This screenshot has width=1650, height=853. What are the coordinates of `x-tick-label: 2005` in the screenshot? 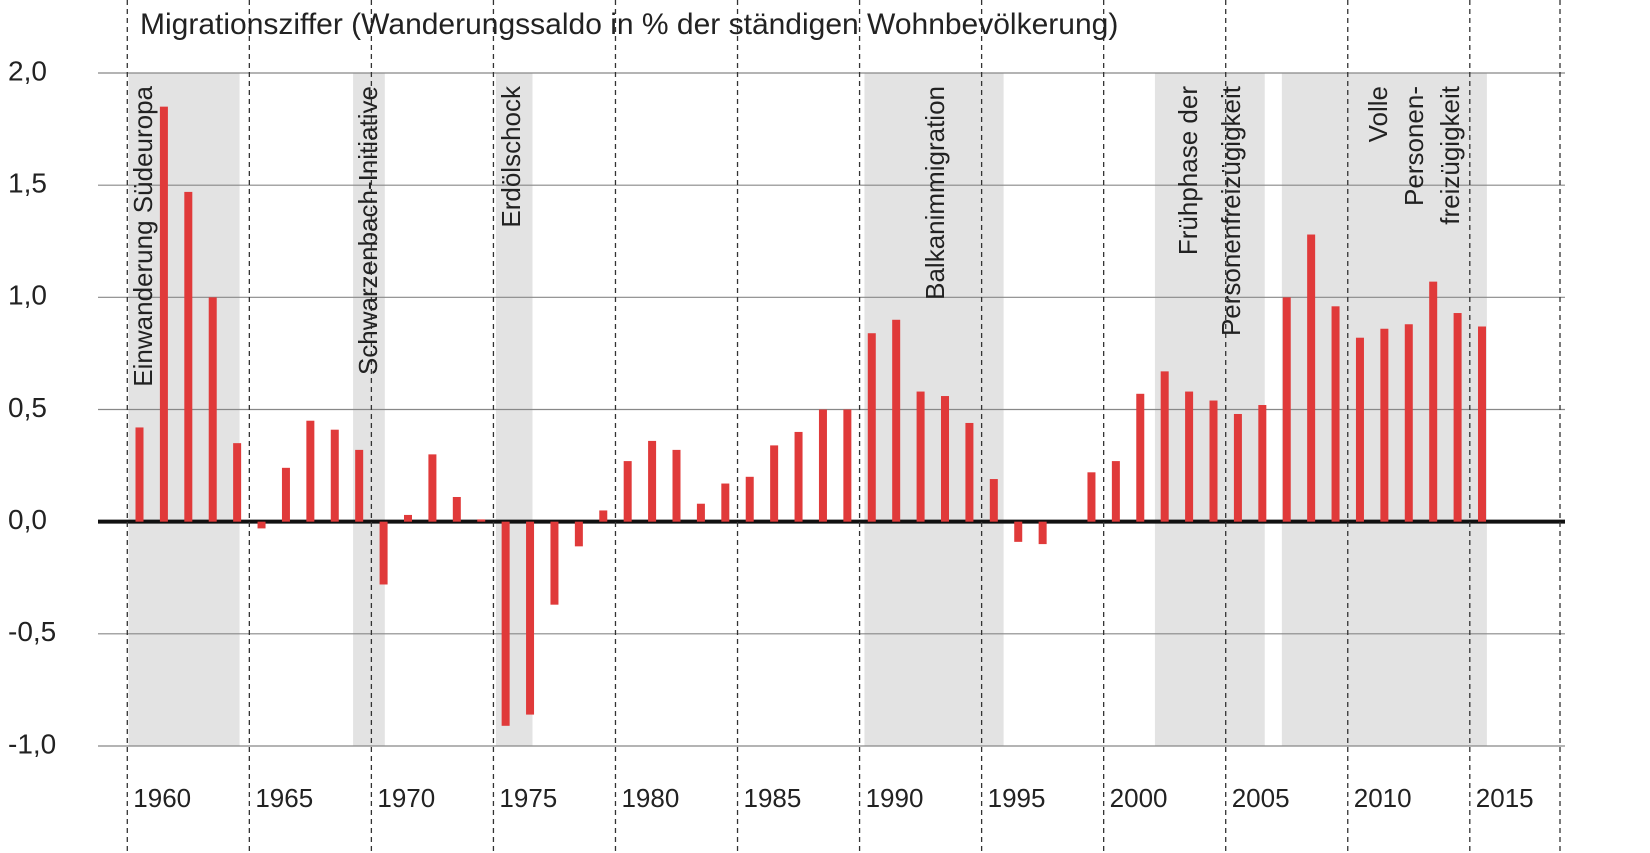 It's located at (1261, 798).